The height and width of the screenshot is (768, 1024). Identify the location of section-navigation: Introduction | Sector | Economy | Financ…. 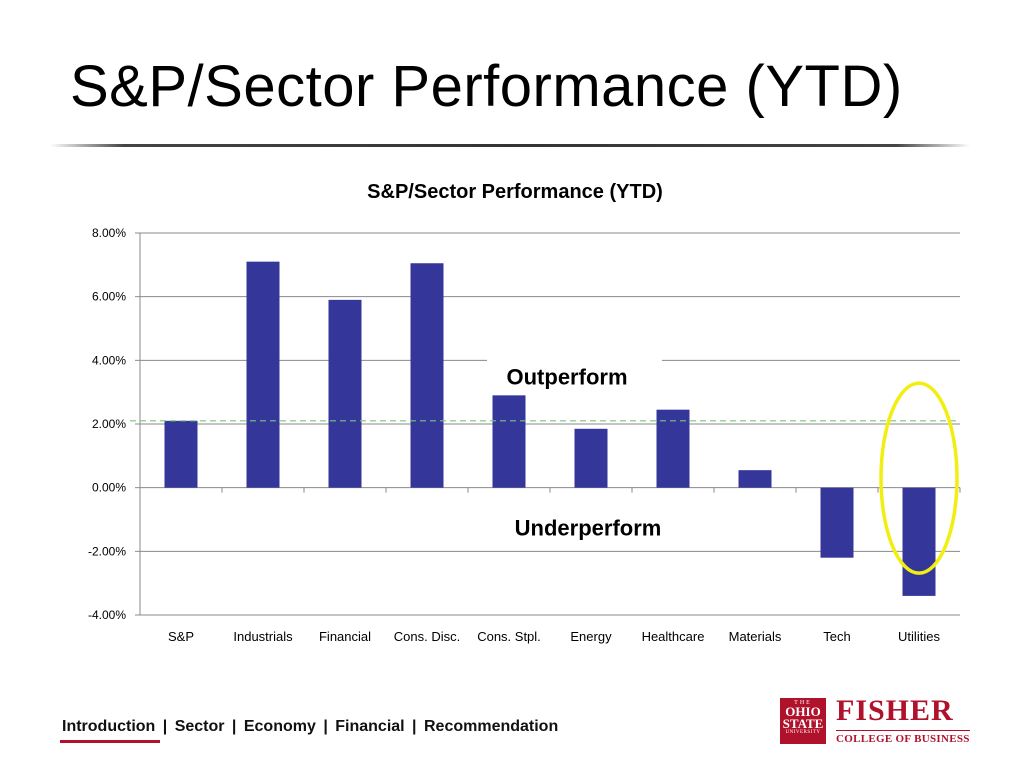
(310, 727).